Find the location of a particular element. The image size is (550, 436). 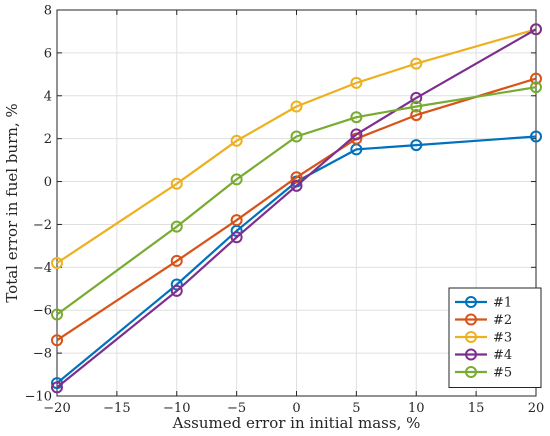

y-tick-label: 4 is located at coordinates (48, 96).